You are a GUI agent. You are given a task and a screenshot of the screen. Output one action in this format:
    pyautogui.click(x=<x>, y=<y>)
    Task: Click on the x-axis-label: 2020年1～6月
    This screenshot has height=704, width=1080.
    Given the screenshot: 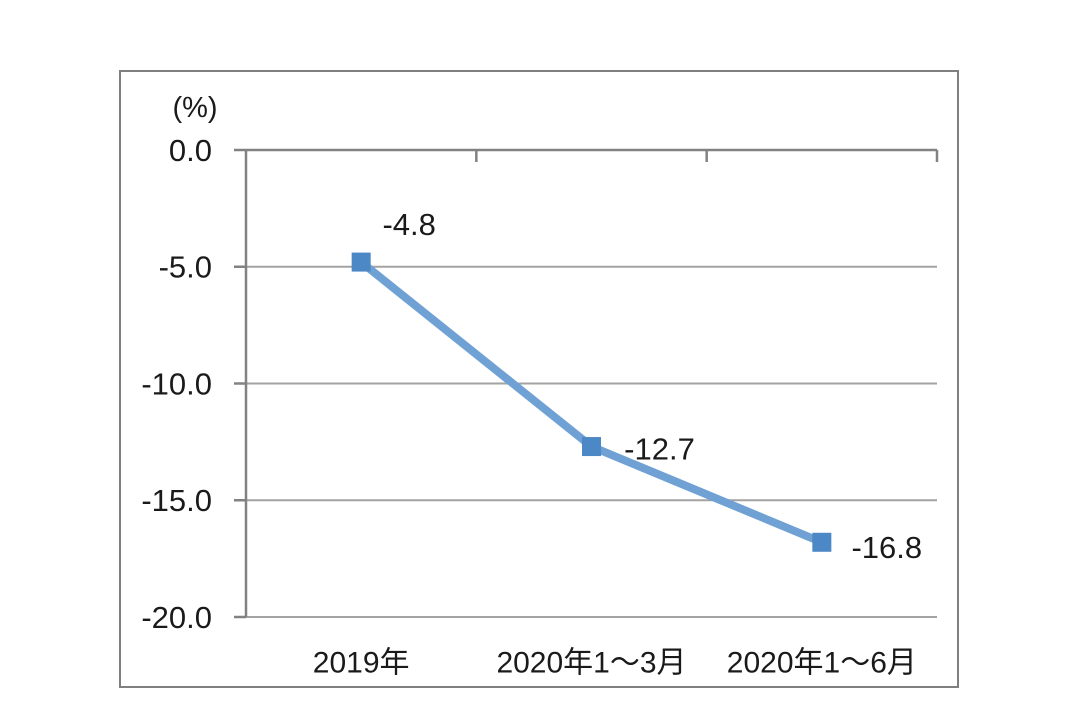 What is the action you would take?
    pyautogui.click(x=822, y=663)
    